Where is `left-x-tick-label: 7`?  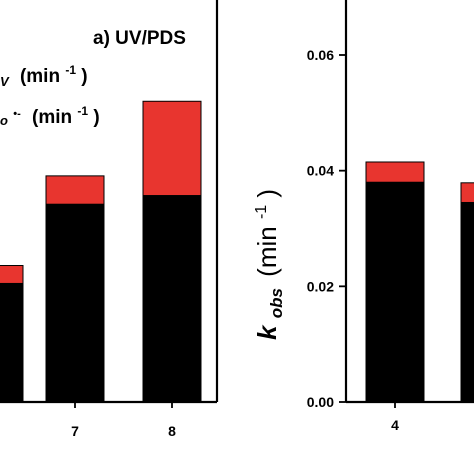
left-x-tick-label: 7 is located at coordinates (75, 431).